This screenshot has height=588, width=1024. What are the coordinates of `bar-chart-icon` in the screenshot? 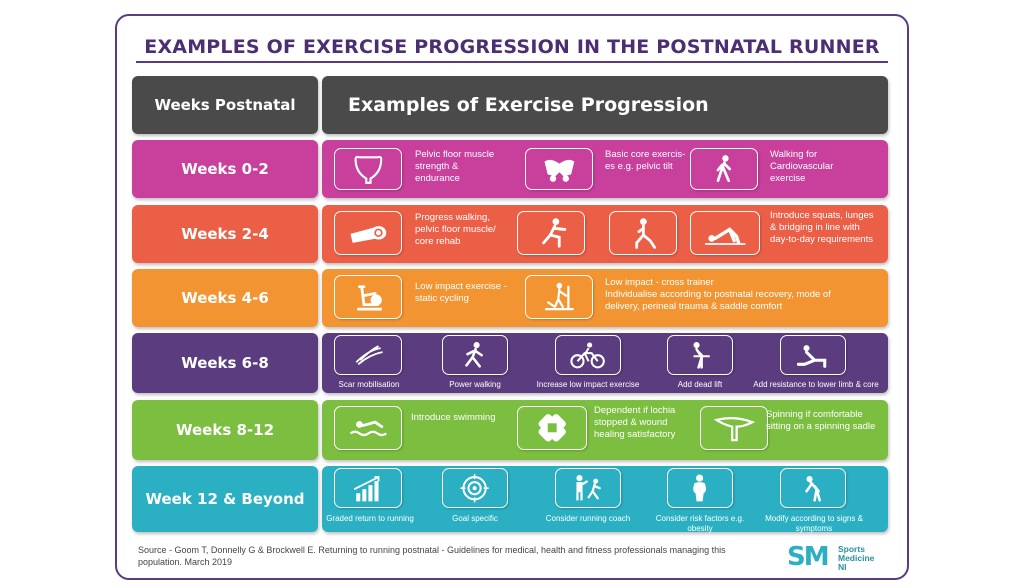 It's located at (368, 488).